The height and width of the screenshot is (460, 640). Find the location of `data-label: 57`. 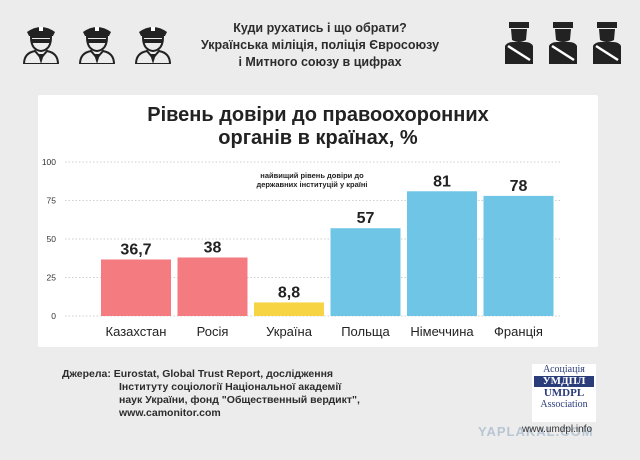

data-label: 57 is located at coordinates (366, 218).